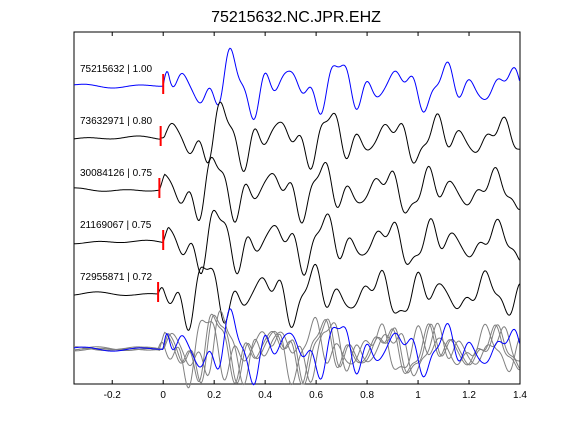  What do you see at coordinates (367, 395) in the screenshot?
I see `x-tick-label: 0.8` at bounding box center [367, 395].